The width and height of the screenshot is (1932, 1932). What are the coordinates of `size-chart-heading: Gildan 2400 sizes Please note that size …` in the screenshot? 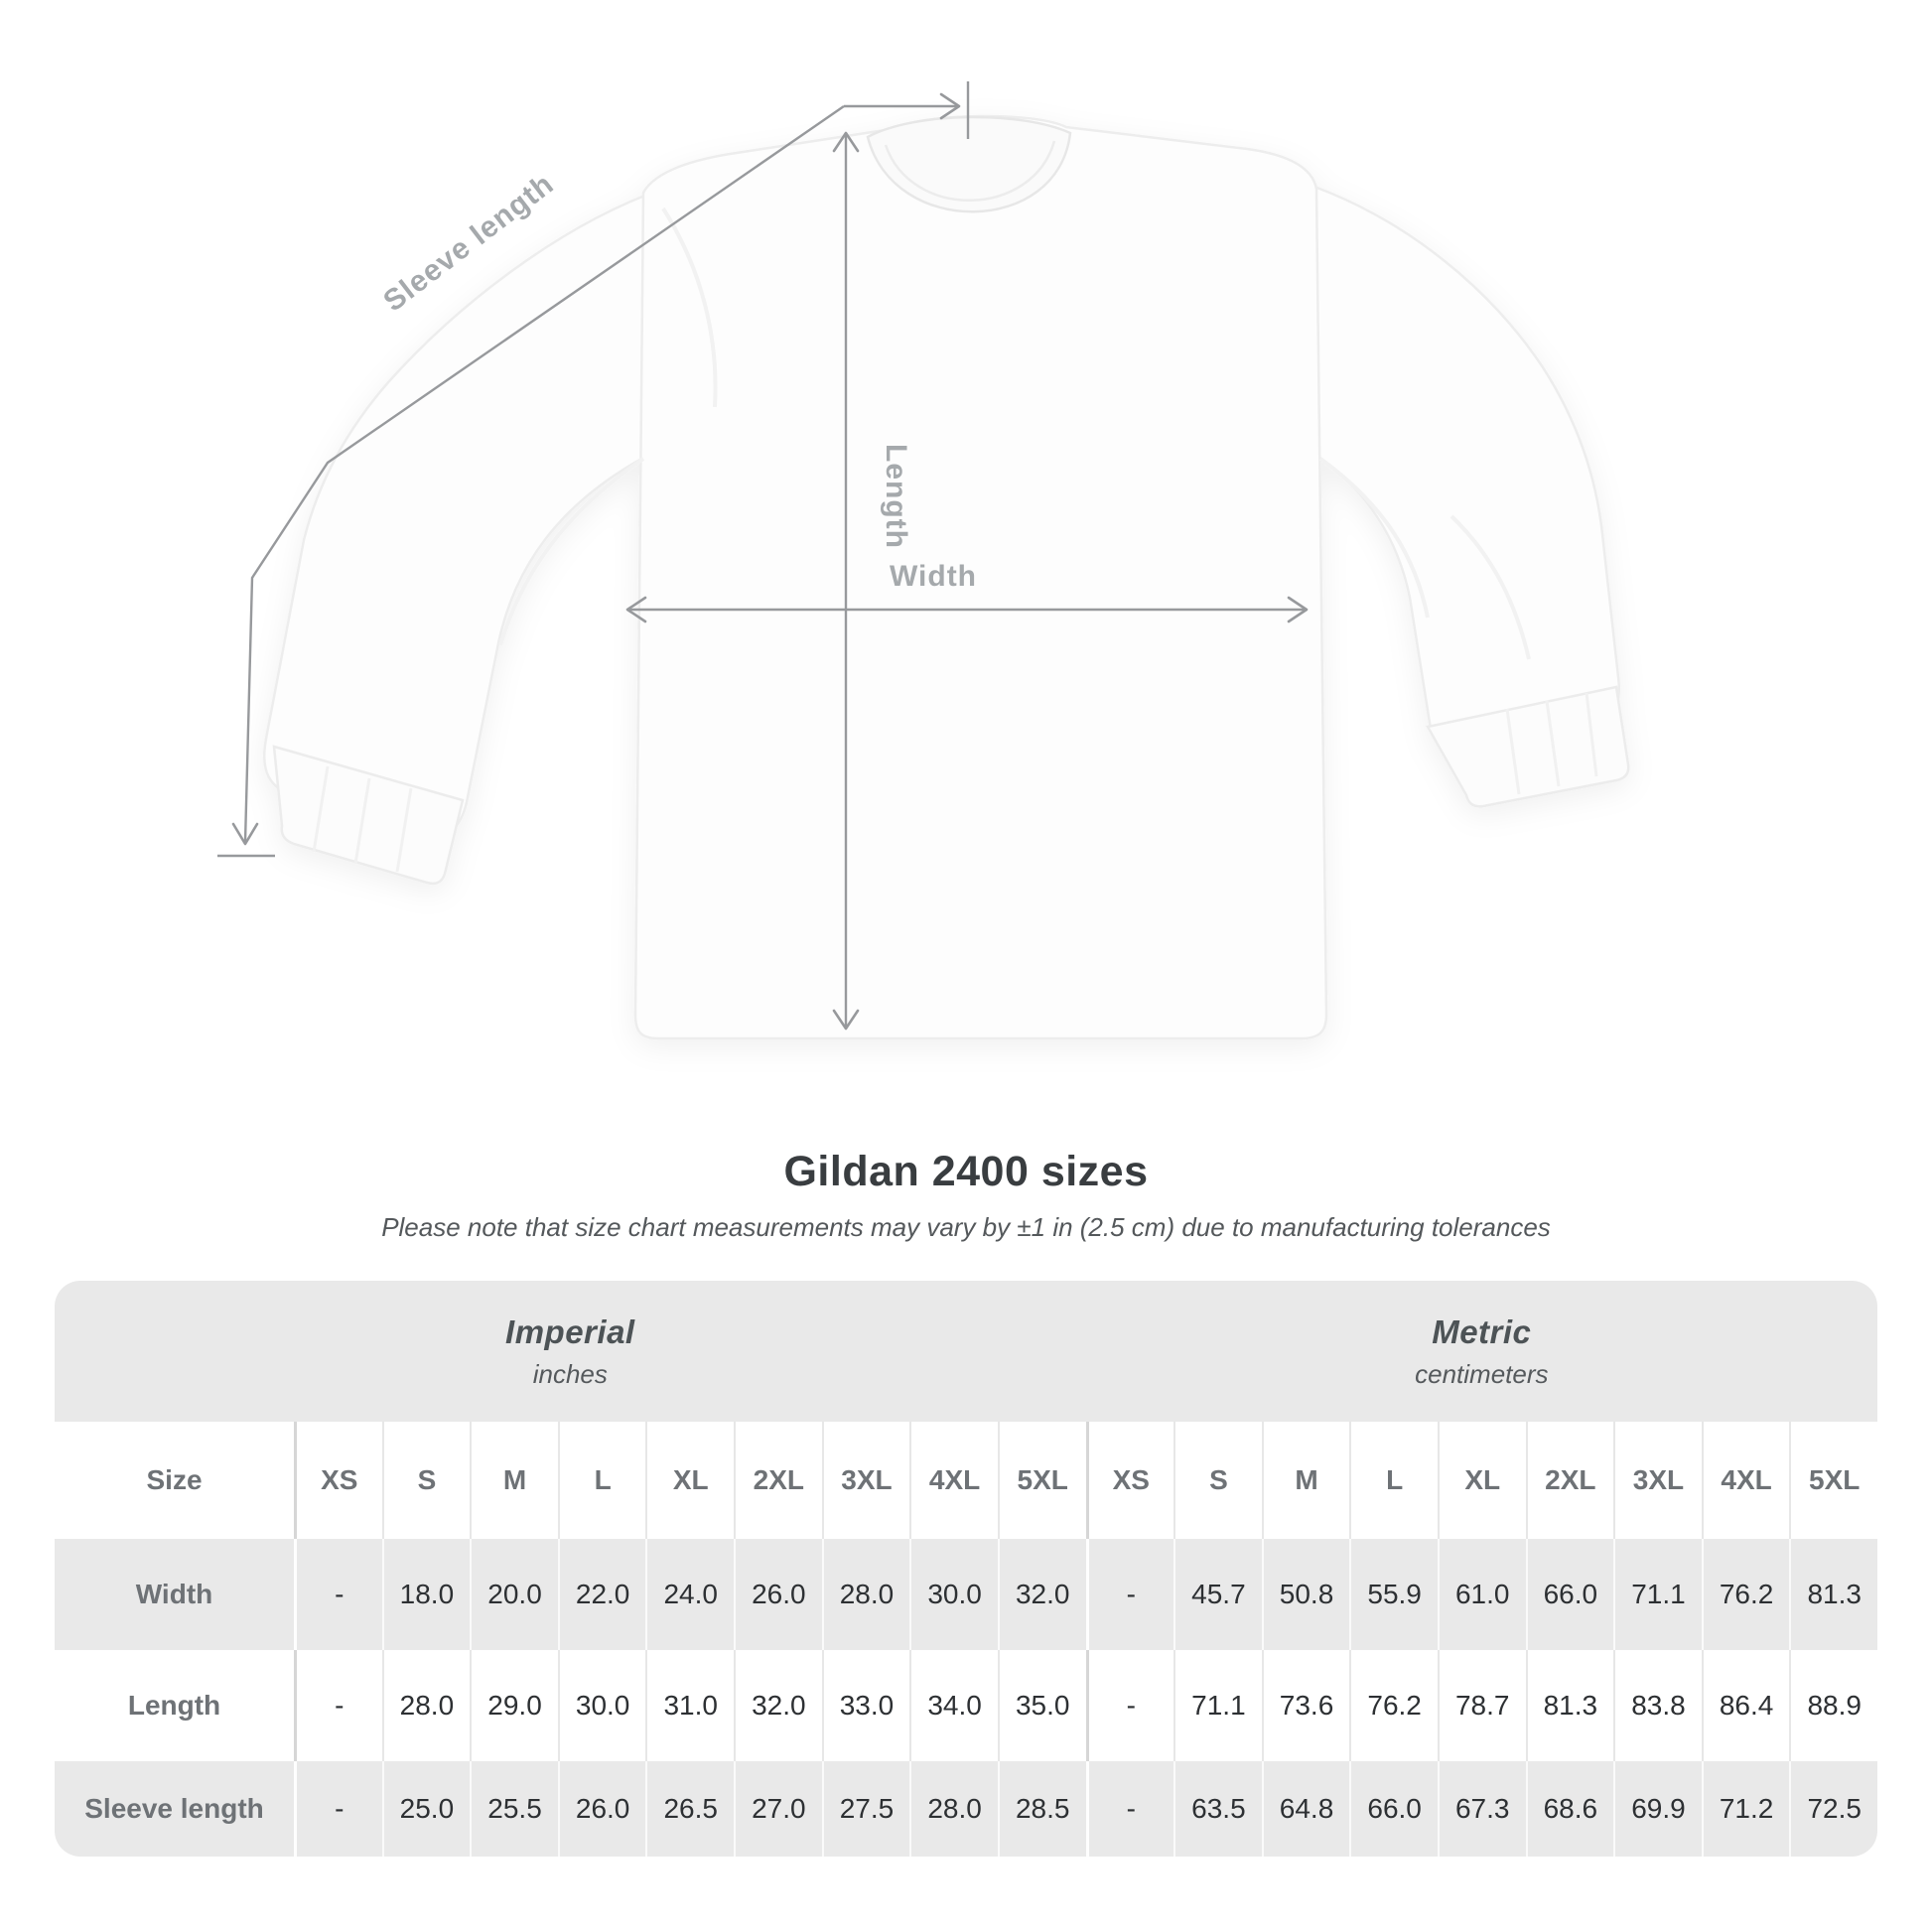 It's located at (966, 1196).